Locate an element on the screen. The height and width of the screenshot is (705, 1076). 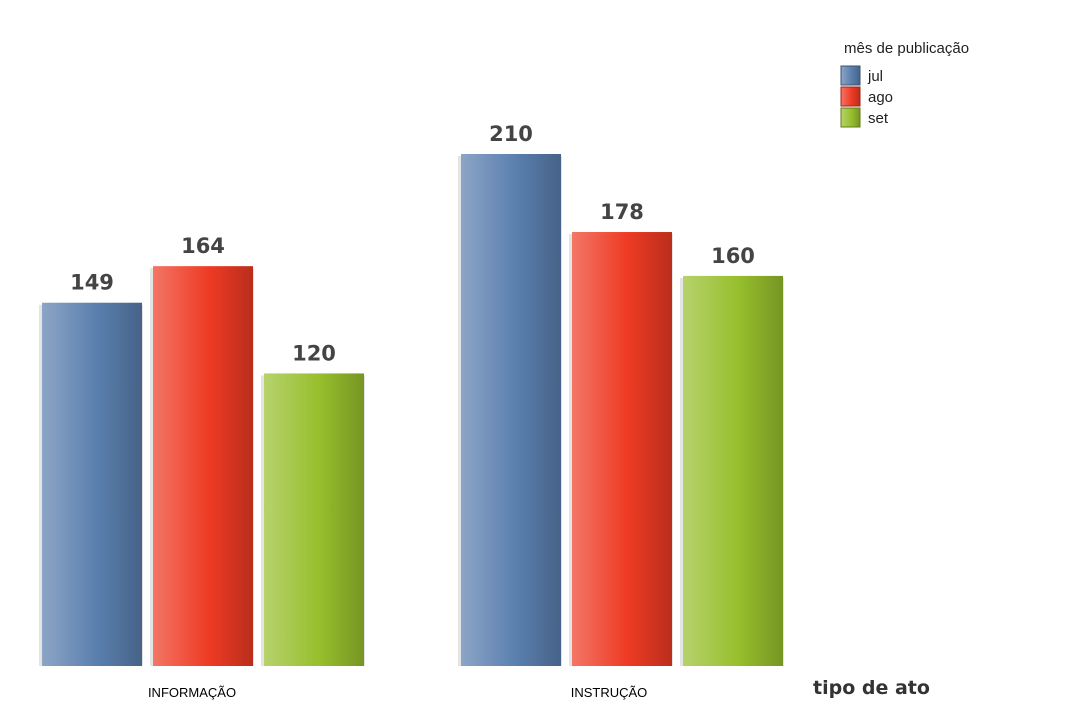
legend-label-jul: jul is located at coordinates (875, 76).